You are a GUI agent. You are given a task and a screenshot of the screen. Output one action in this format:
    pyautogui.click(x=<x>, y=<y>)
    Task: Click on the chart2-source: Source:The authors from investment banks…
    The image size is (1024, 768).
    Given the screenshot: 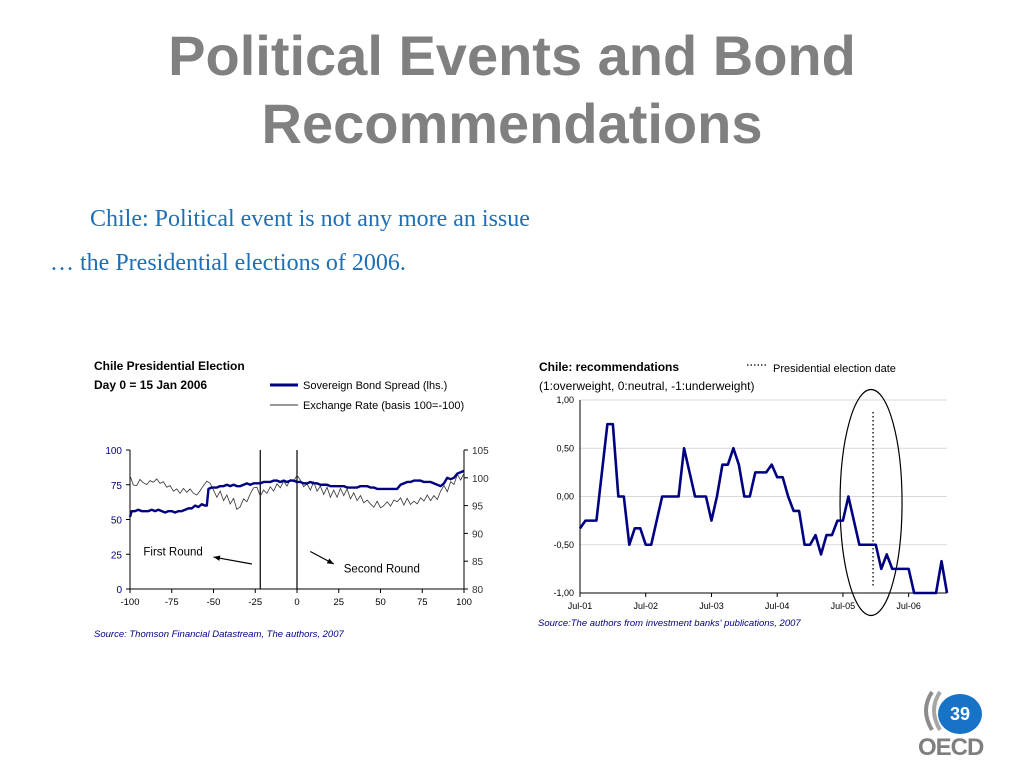 What is the action you would take?
    pyautogui.click(x=669, y=623)
    